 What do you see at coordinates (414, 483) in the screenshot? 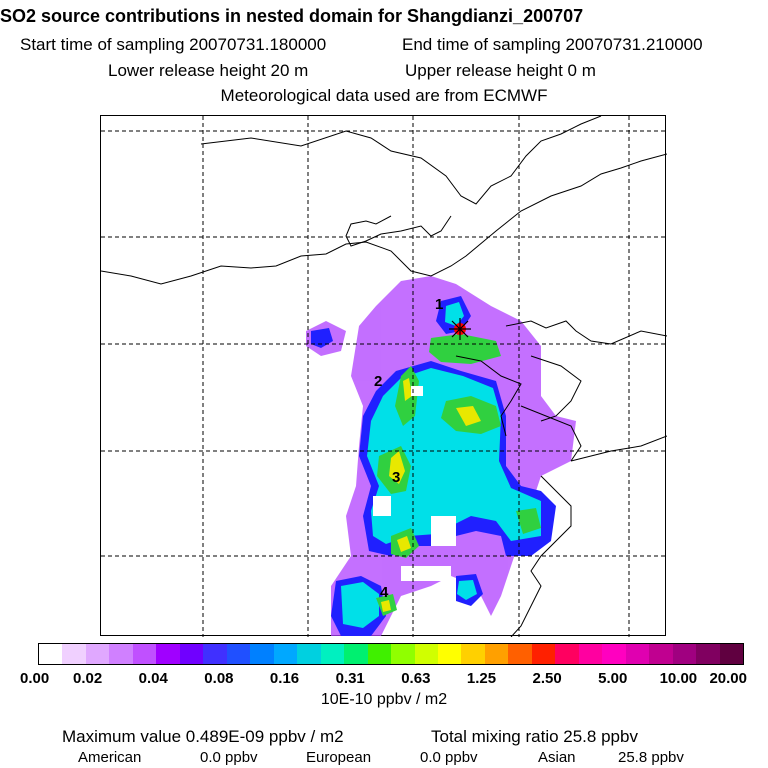
I see `plume-white-holes` at bounding box center [414, 483].